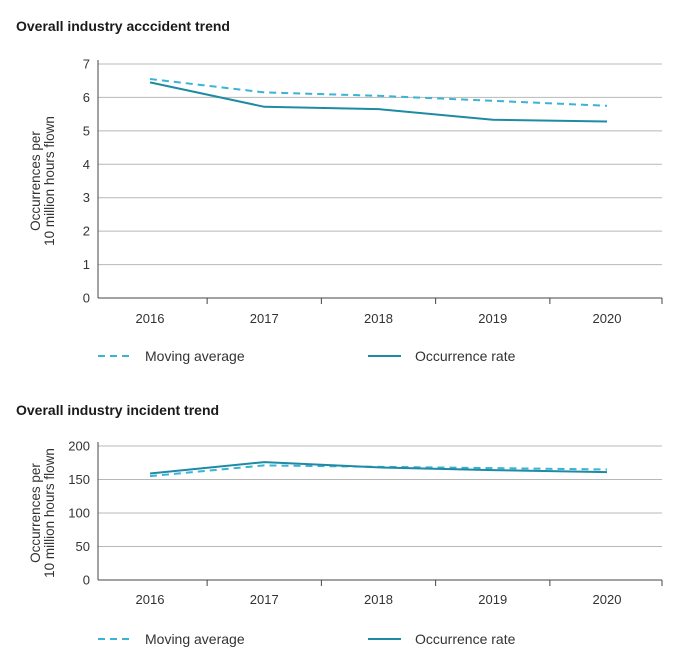 The image size is (680, 667). What do you see at coordinates (86, 64) in the screenshot?
I see `y-tick-label: 7` at bounding box center [86, 64].